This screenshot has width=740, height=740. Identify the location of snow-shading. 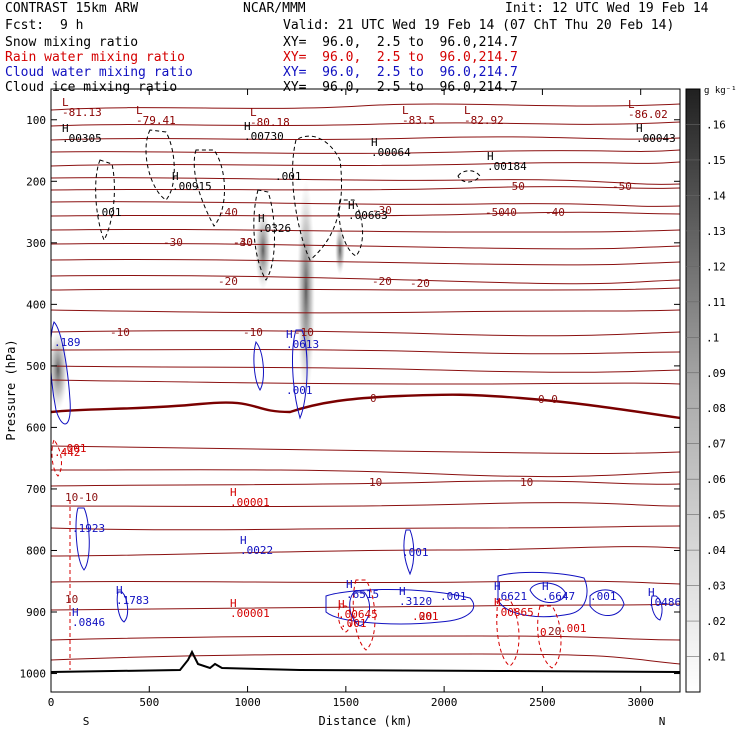
(198, 295).